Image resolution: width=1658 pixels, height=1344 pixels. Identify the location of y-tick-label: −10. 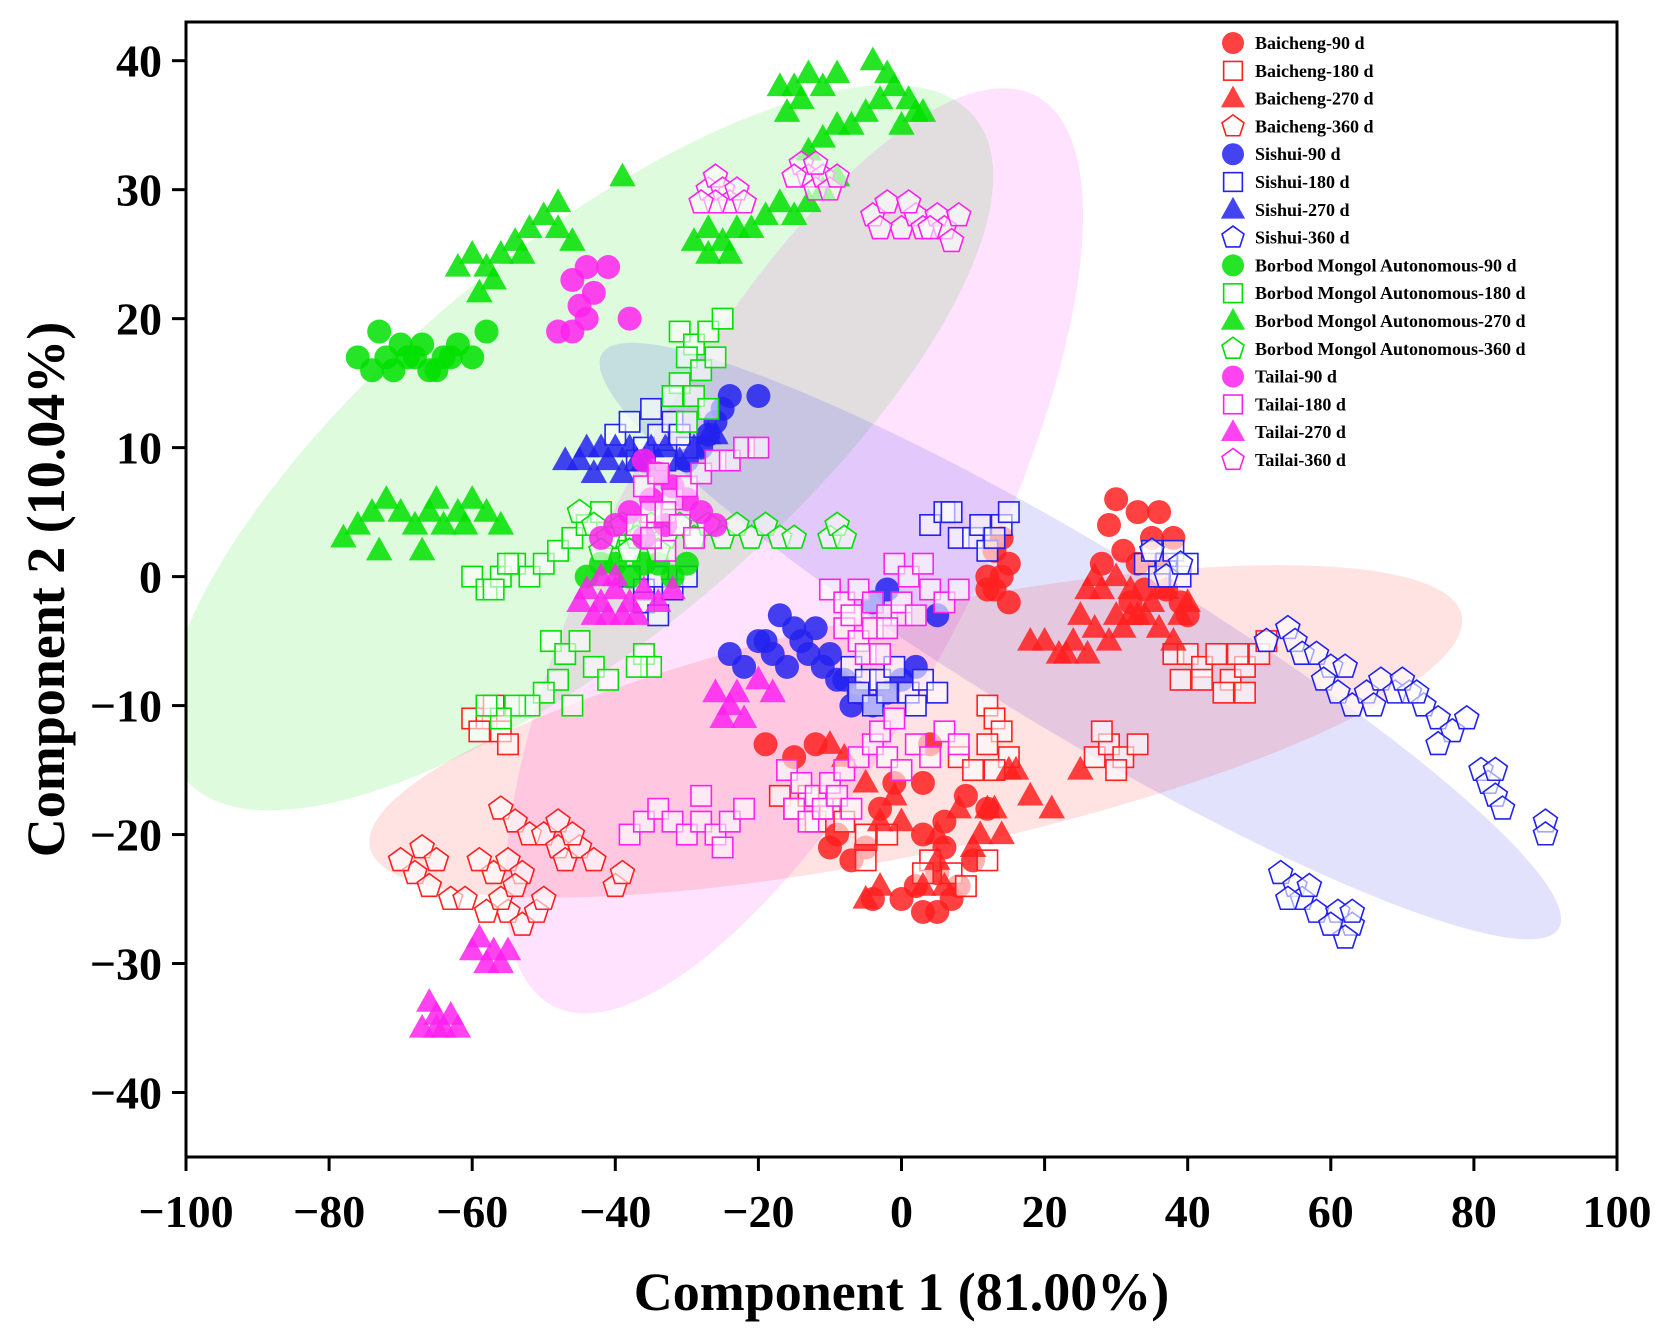
(126, 706).